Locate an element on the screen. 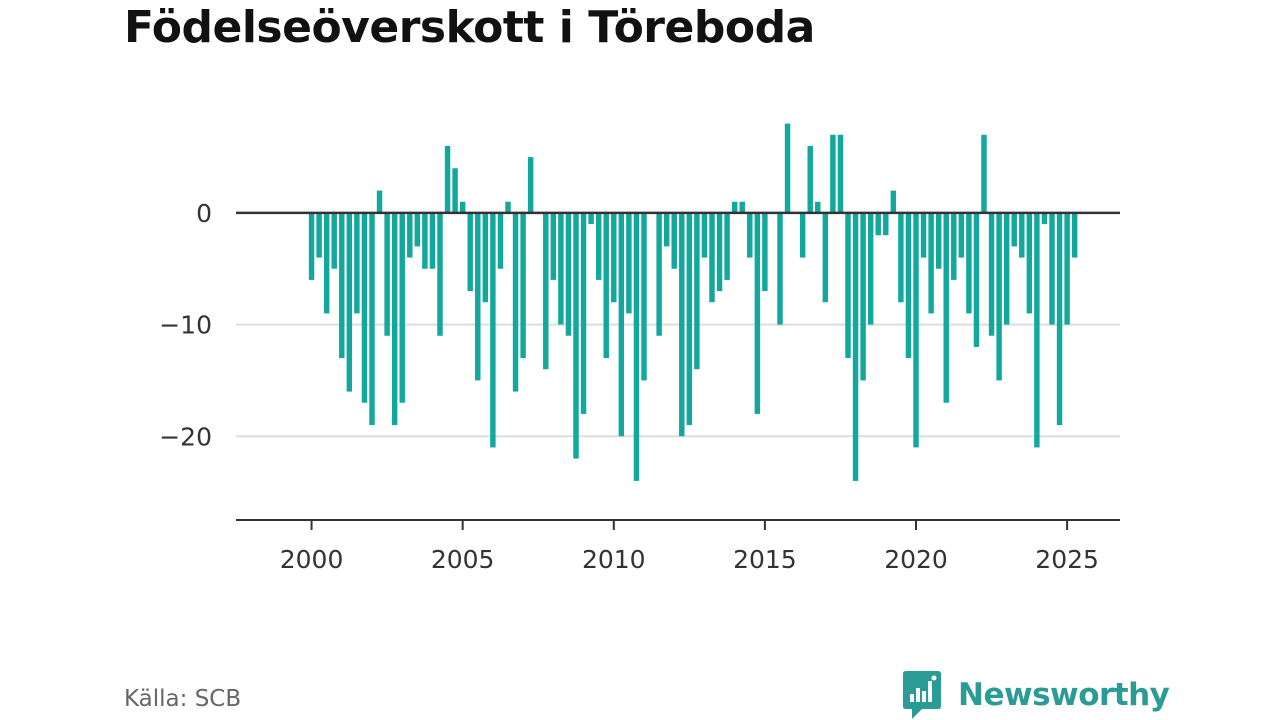 The image size is (1280, 720). x-tick-label: 2000 is located at coordinates (312, 559).